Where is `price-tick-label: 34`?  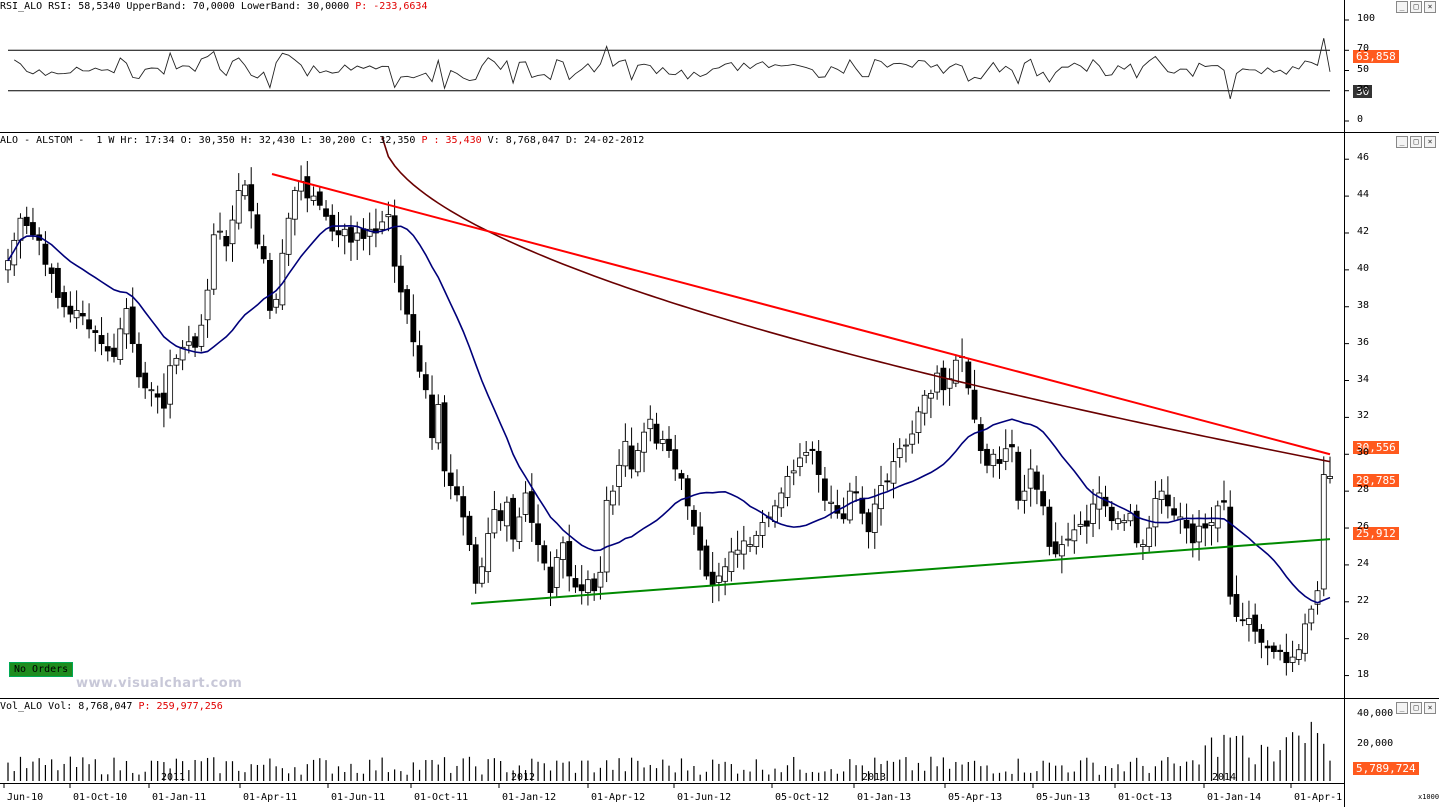
price-tick-label: 34 is located at coordinates (1363, 379).